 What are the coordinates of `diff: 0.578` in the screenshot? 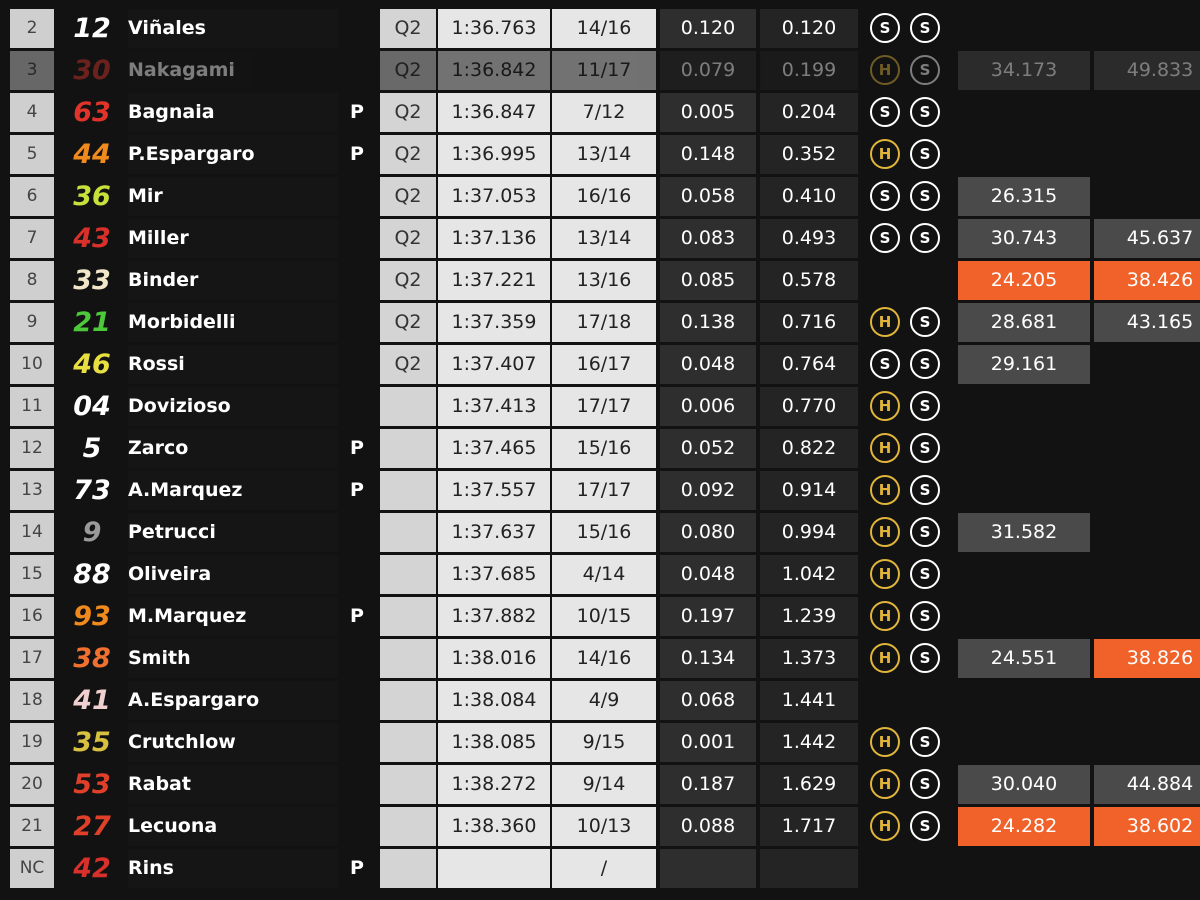 It's located at (809, 280).